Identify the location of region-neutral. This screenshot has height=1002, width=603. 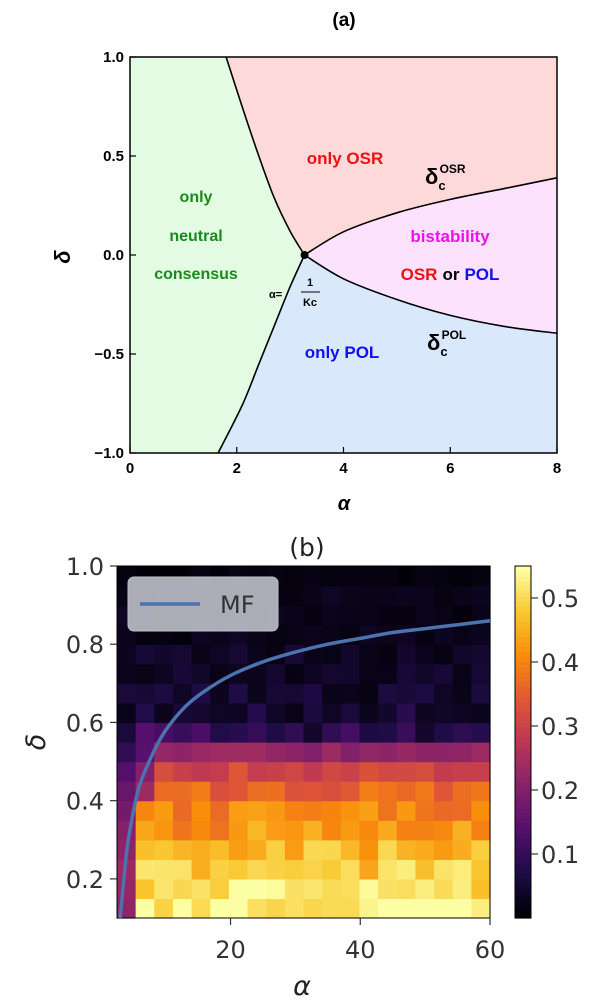
(217, 255).